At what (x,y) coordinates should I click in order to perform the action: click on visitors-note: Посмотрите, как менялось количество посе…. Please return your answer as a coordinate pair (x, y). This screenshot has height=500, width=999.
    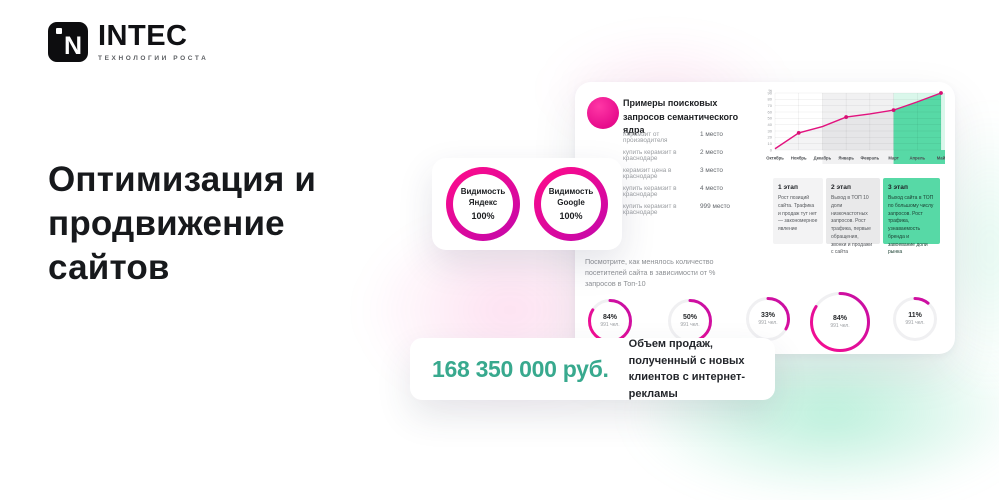
    Looking at the image, I should click on (650, 273).